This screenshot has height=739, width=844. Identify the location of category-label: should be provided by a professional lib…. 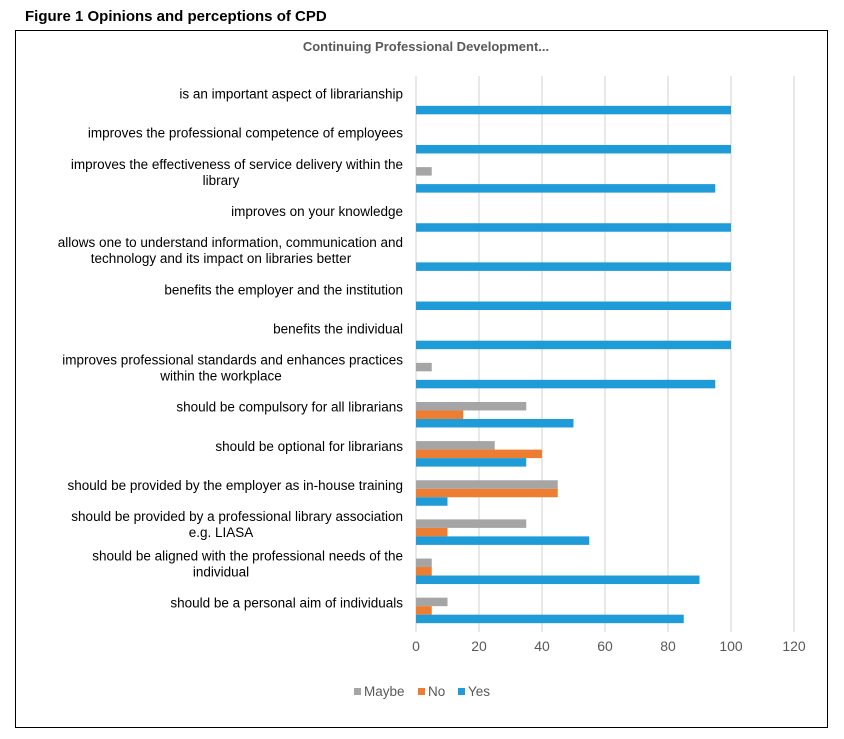
(237, 516).